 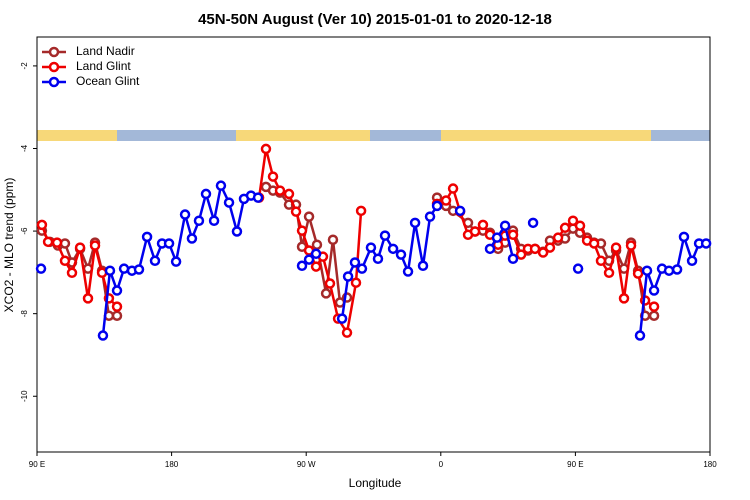 What do you see at coordinates (441, 464) in the screenshot?
I see `x-tick-label: 0` at bounding box center [441, 464].